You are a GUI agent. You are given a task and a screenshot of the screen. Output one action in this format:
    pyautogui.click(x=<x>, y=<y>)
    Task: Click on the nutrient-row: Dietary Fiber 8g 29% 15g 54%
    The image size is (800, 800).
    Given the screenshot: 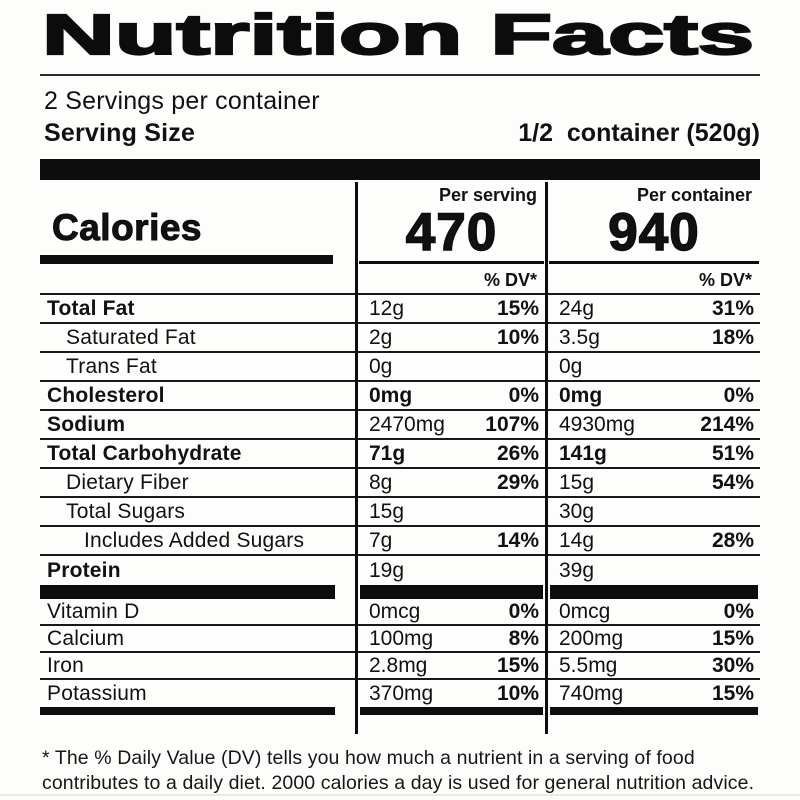 What is the action you would take?
    pyautogui.click(x=400, y=483)
    